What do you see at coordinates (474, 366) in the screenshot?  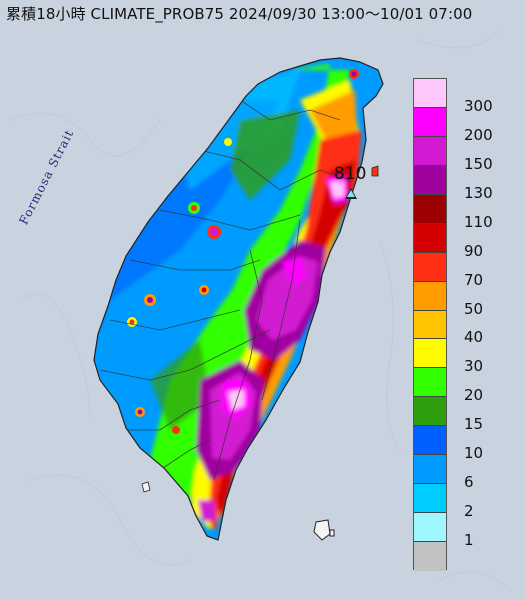 I see `legend-label: 30` at bounding box center [474, 366].